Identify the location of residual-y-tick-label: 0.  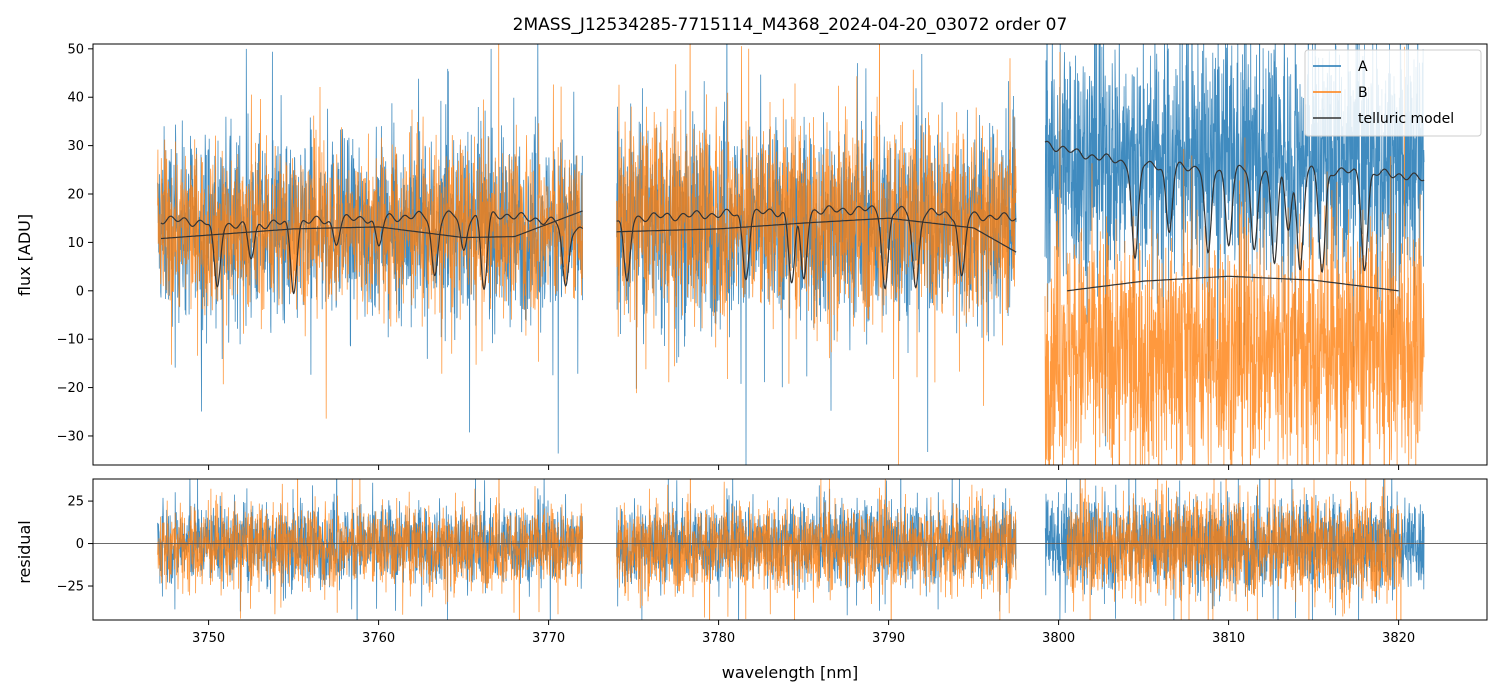
(80, 544).